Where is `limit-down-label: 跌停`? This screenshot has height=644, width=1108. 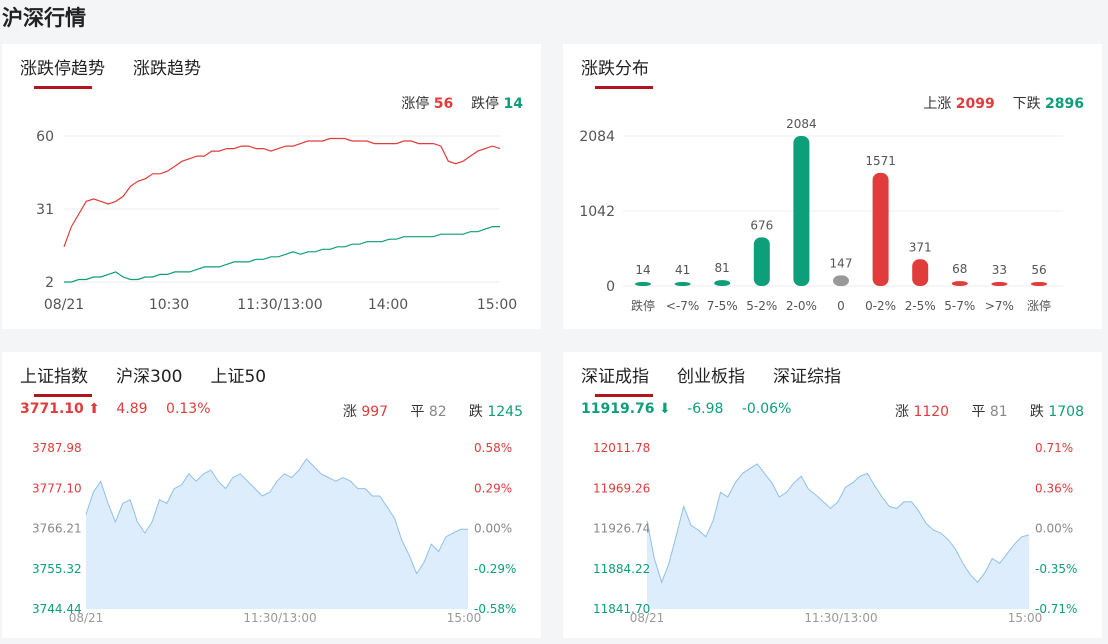
limit-down-label: 跌停 is located at coordinates (485, 104).